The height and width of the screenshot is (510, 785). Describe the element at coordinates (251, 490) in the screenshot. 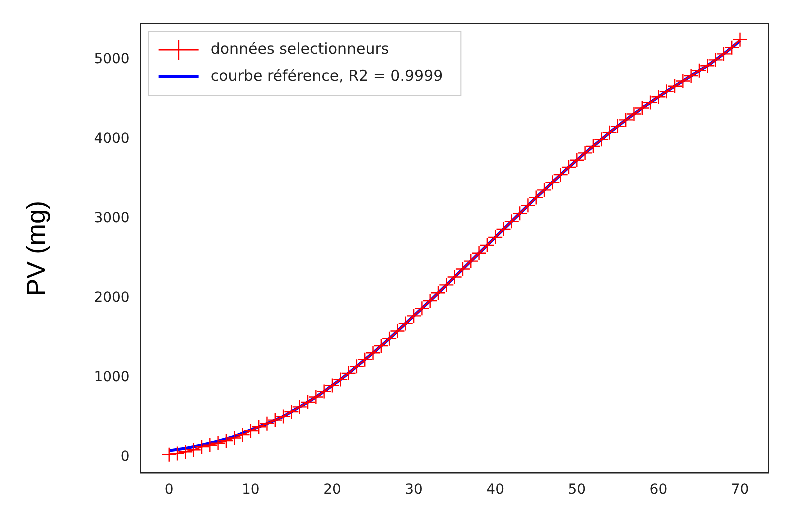

I see `x-tick-label: 10` at that location.